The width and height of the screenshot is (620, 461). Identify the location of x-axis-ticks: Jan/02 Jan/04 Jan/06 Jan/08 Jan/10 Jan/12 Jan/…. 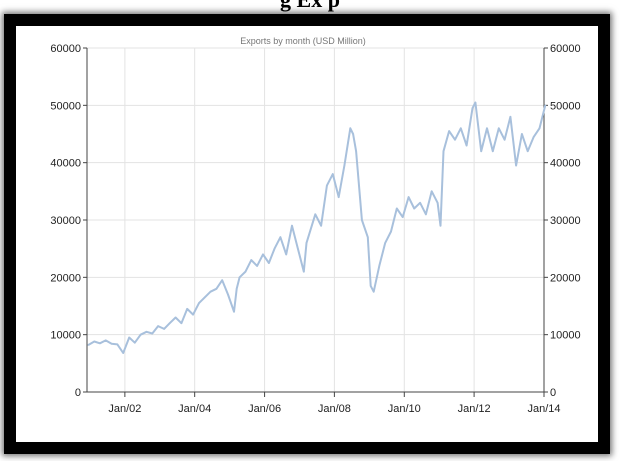
(334, 403).